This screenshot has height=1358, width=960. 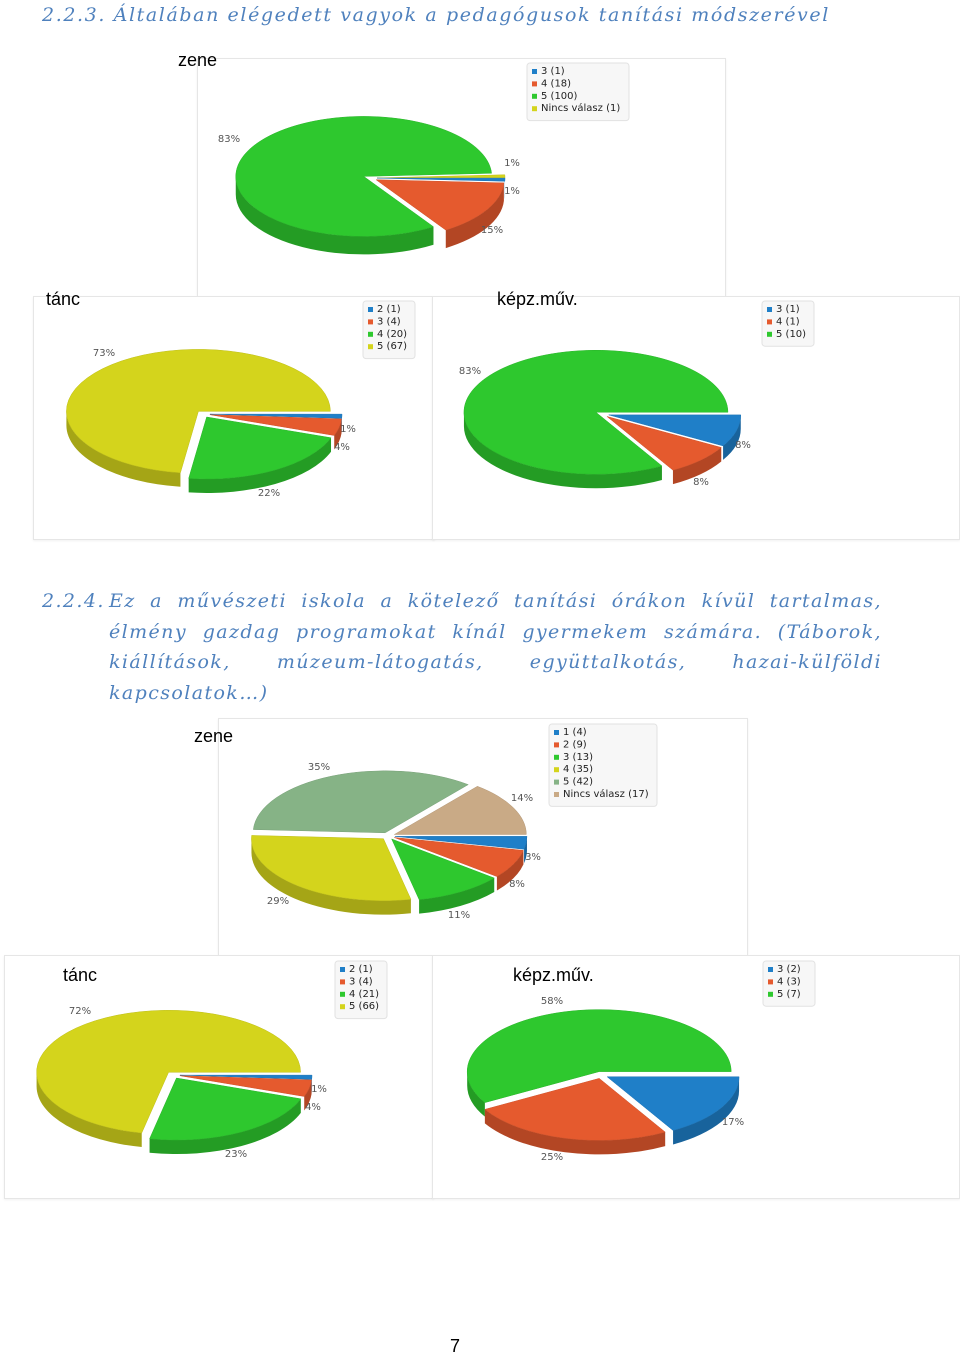 I want to click on pie-label-s2_zene-2: 11%, so click(x=459, y=915).